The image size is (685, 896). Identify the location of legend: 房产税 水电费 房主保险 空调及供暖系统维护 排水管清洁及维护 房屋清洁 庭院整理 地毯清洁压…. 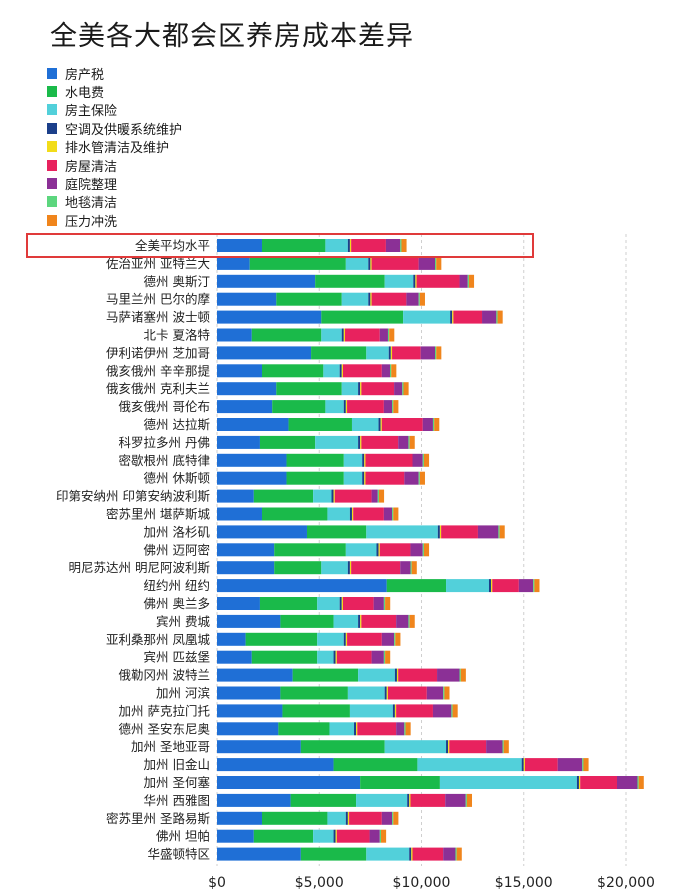
(114, 147).